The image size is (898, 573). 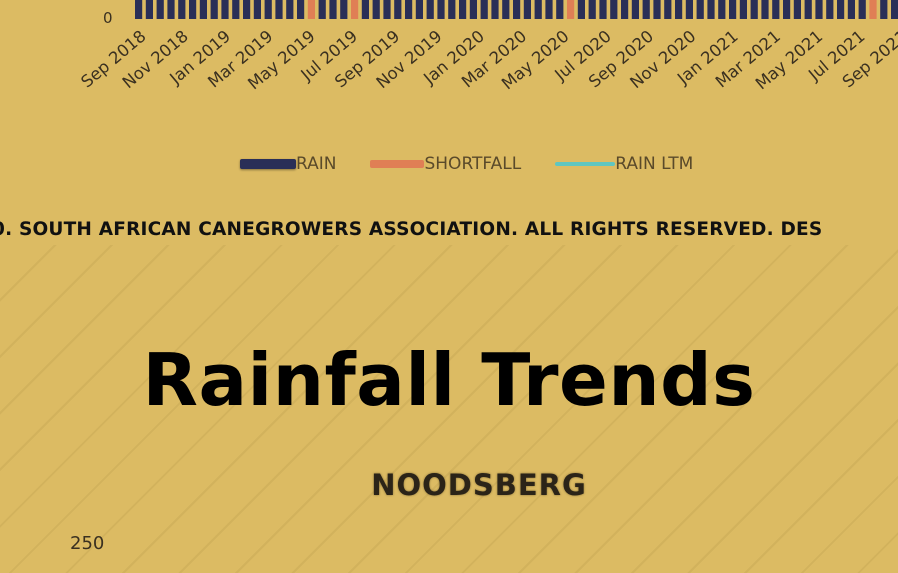 What do you see at coordinates (316, 164) in the screenshot?
I see `legend-rain-label: RAIN` at bounding box center [316, 164].